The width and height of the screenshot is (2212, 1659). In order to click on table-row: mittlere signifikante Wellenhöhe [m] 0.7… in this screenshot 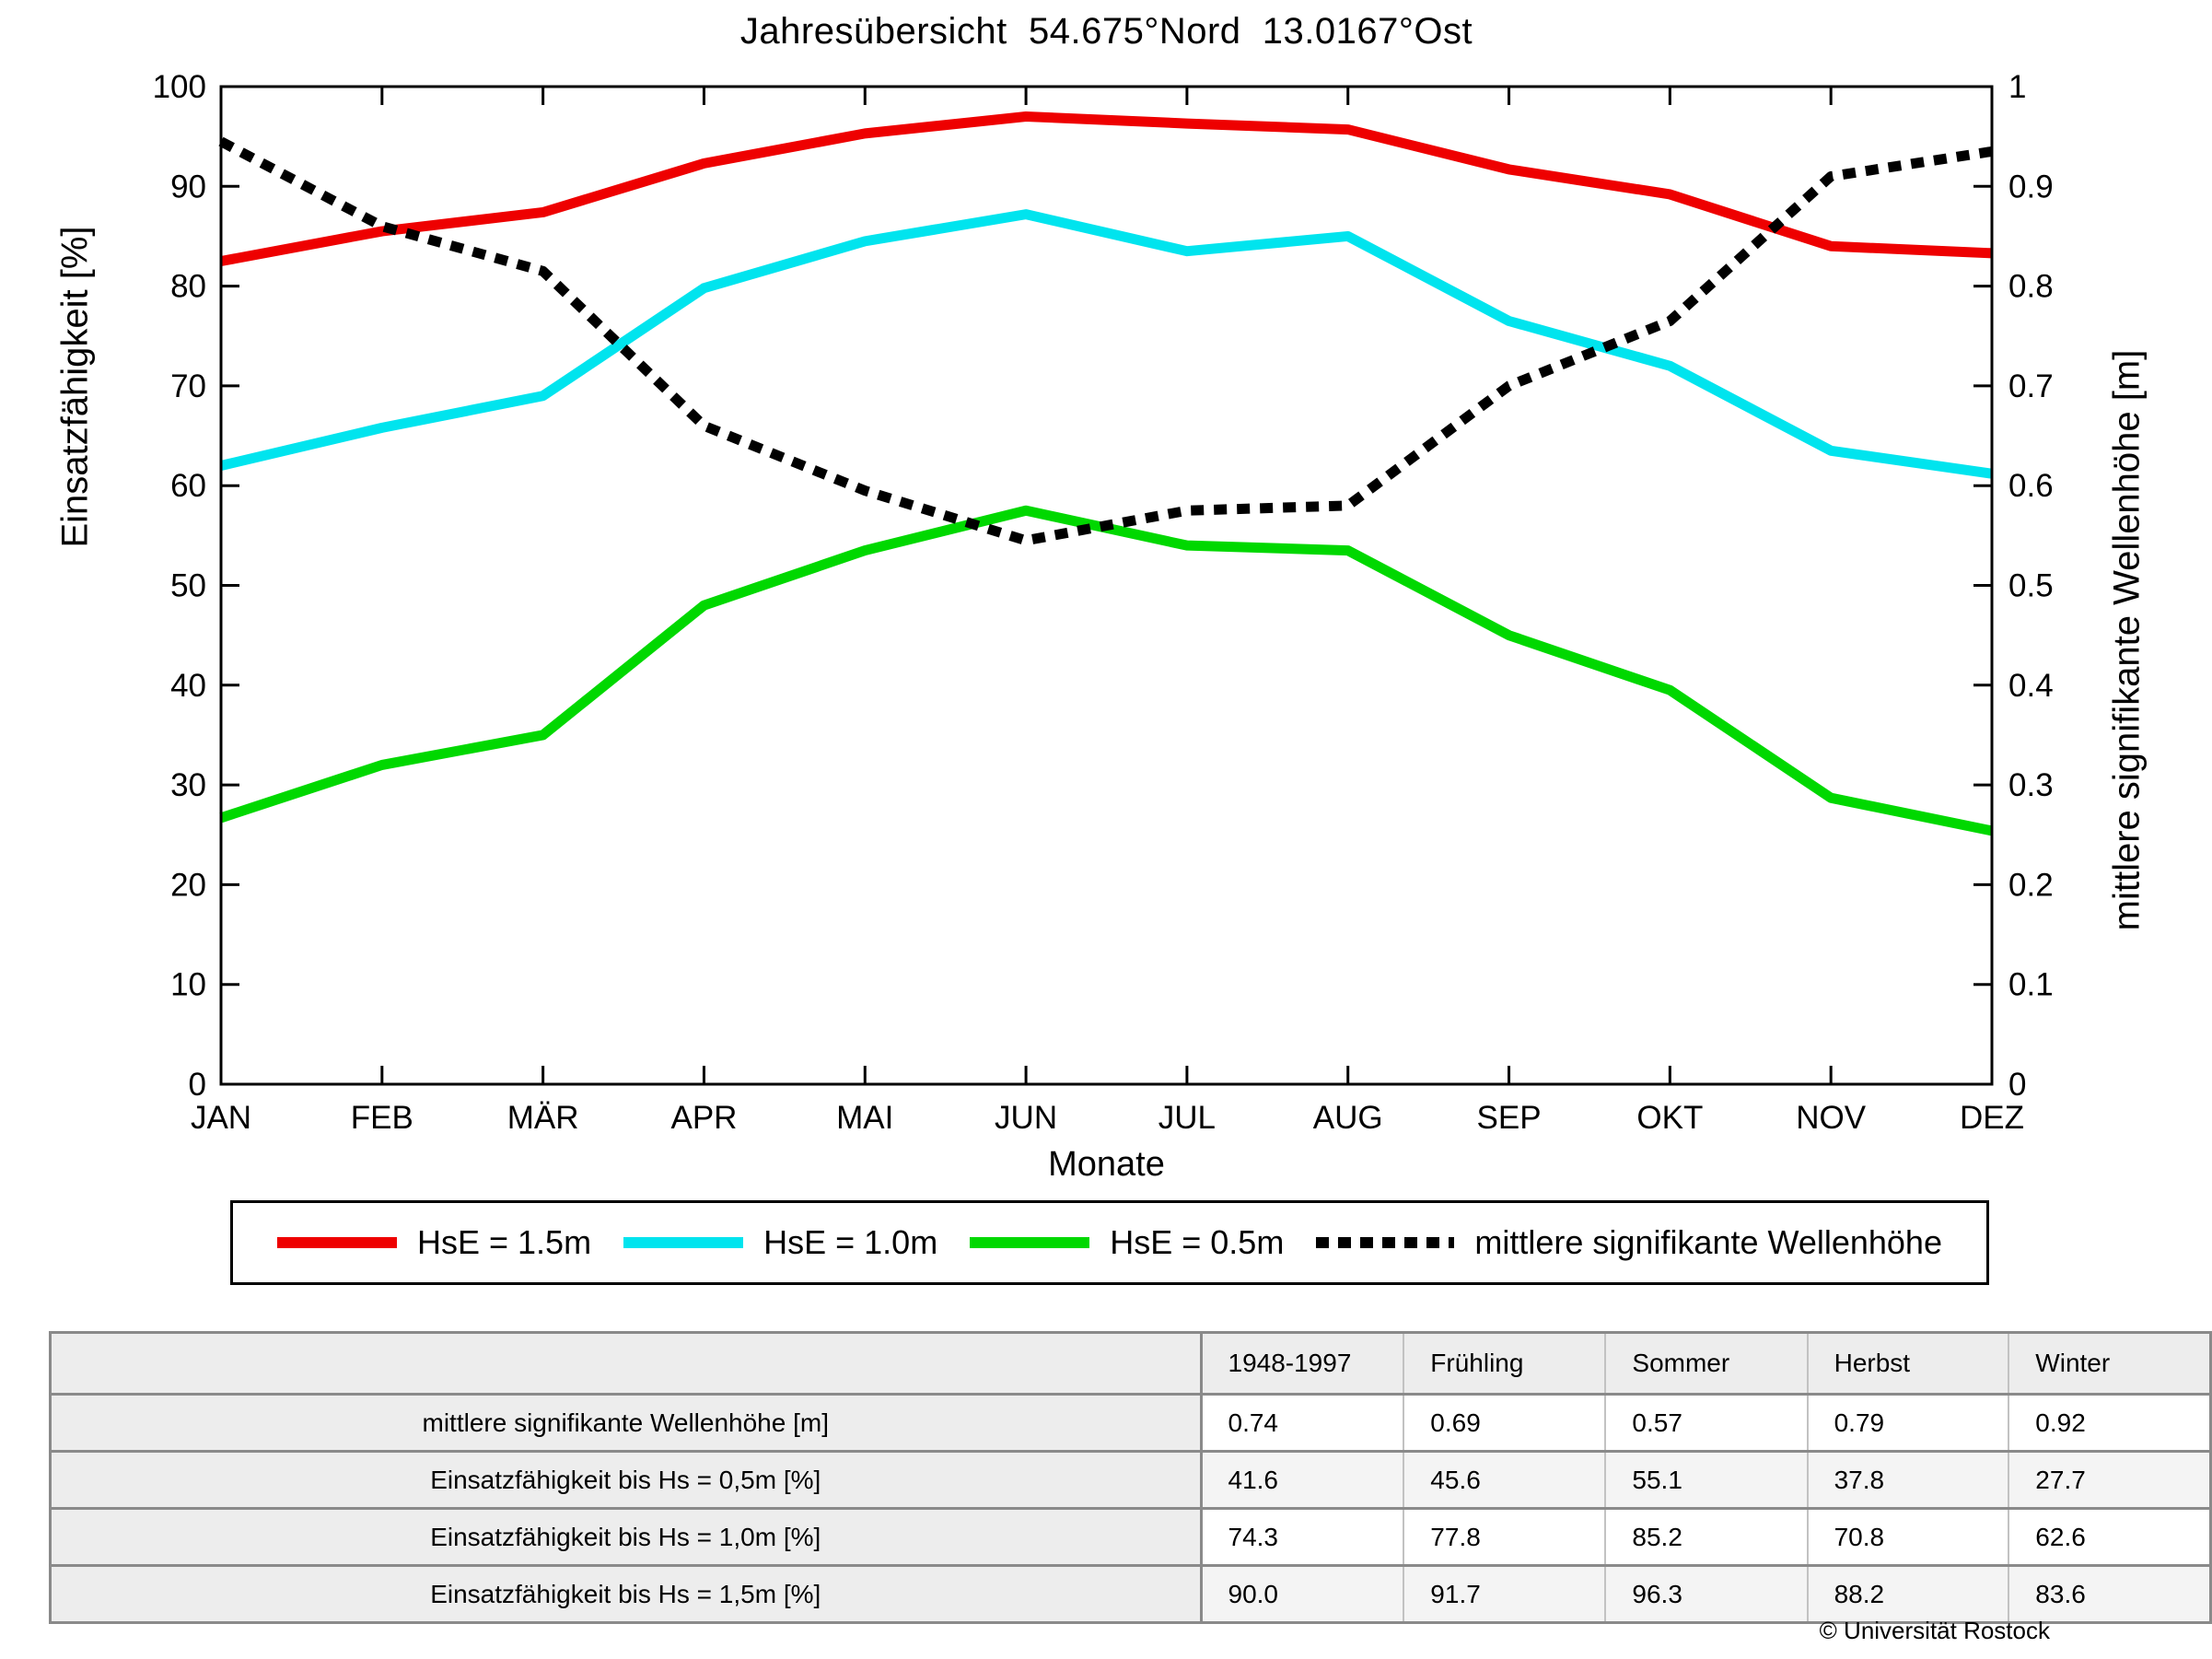, I will do `click(1130, 1423)`.